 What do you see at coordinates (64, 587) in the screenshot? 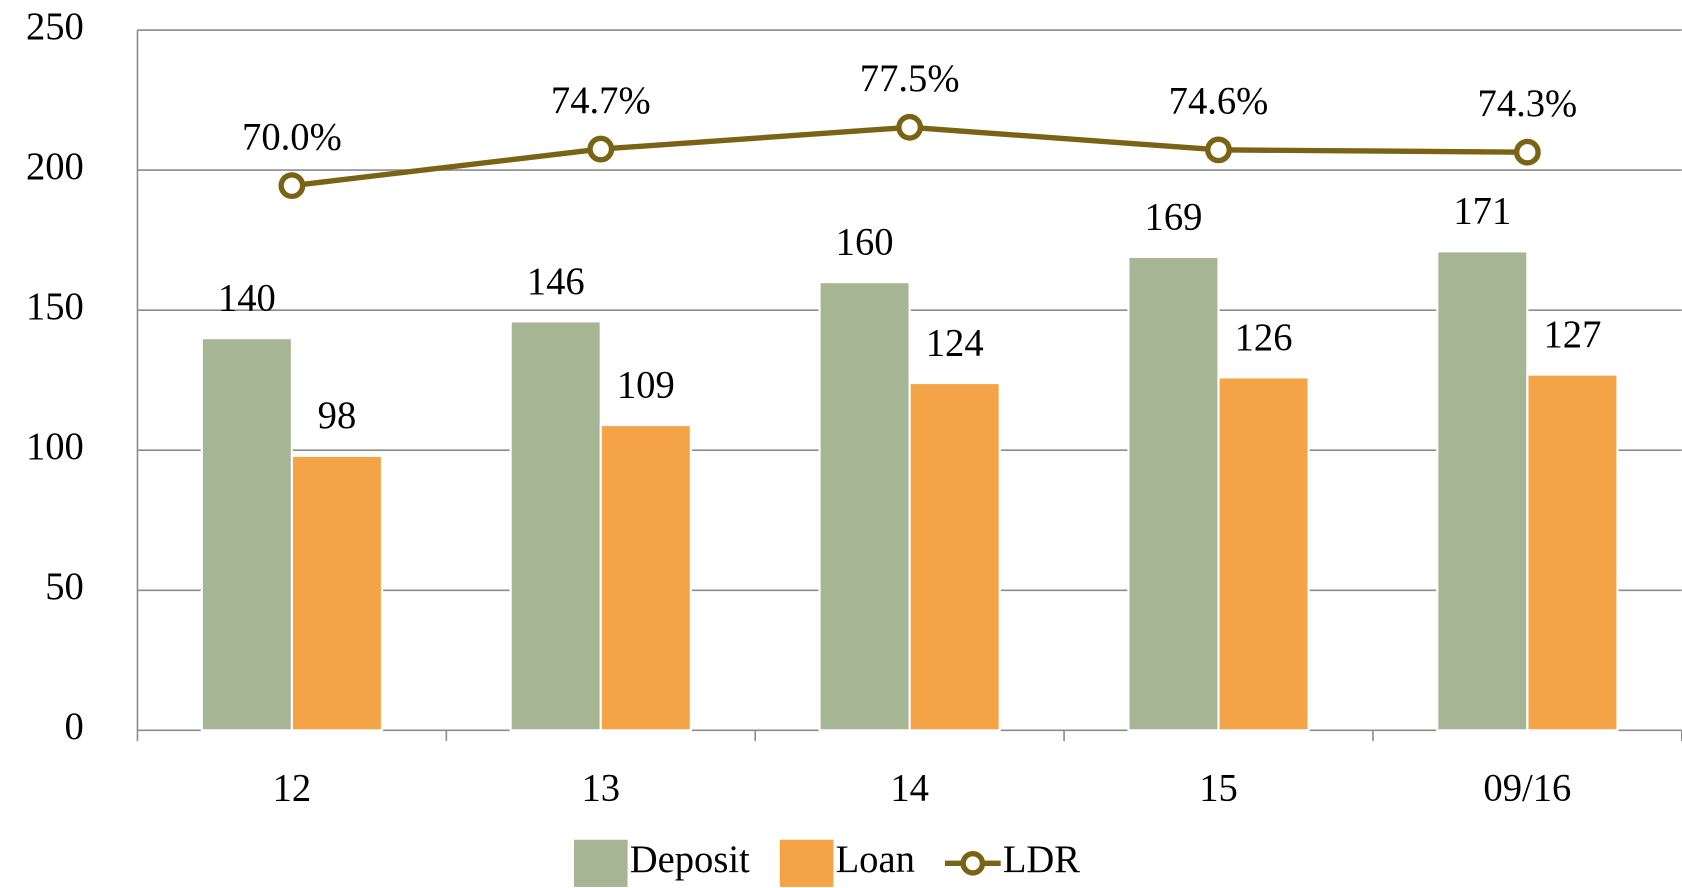
I see `y-tick-label: 50` at bounding box center [64, 587].